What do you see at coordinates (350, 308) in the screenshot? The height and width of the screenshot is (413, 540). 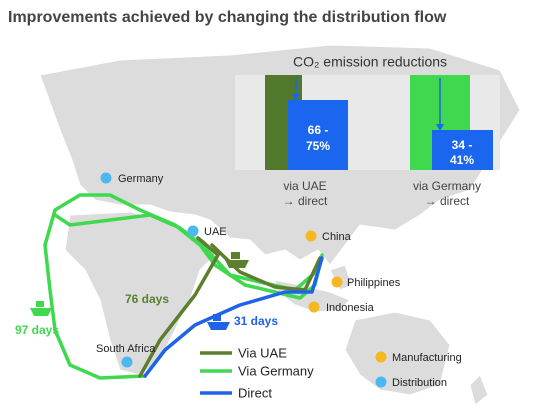 I see `place-label: Indonesia` at bounding box center [350, 308].